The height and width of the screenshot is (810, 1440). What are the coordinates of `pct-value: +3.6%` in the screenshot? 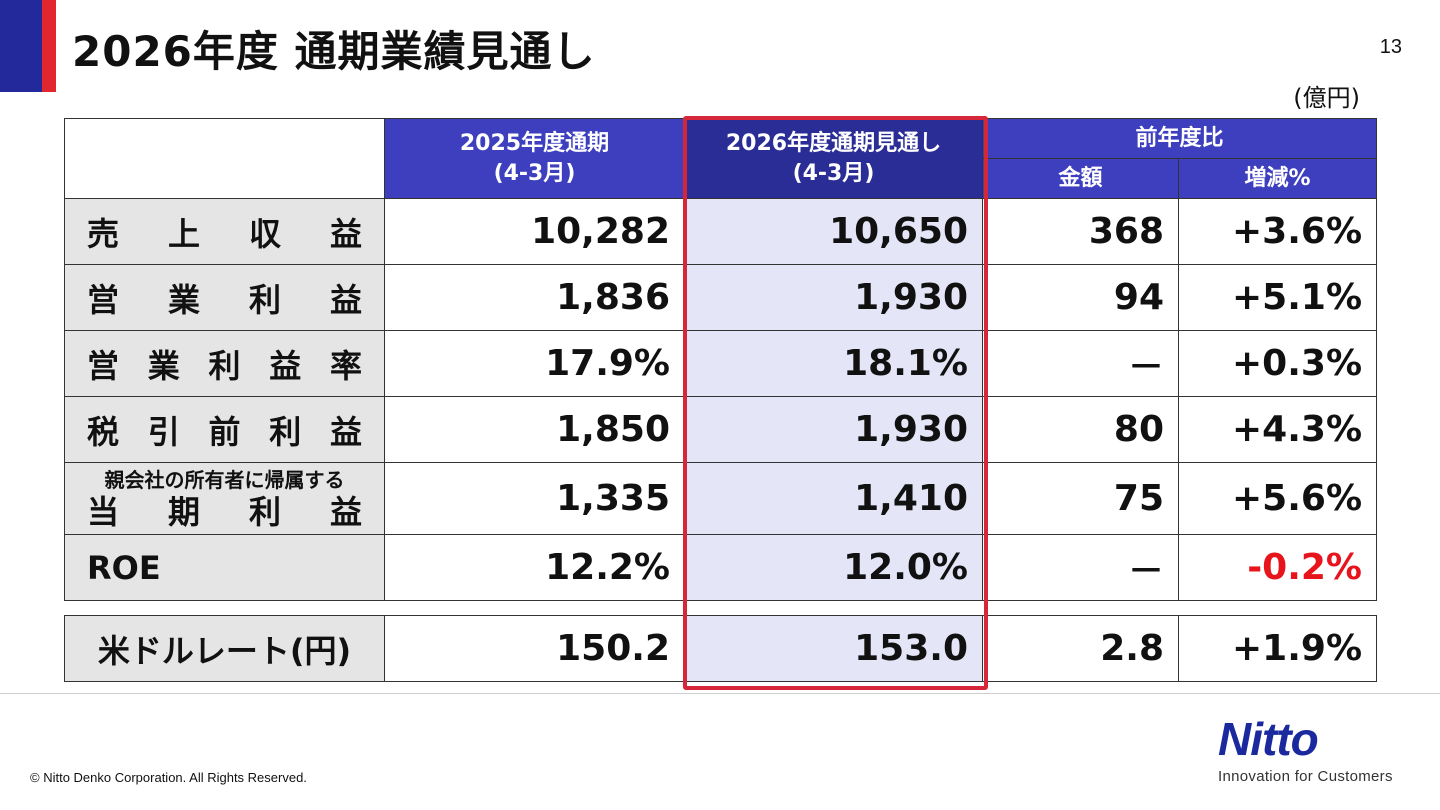 It's located at (1277, 231).